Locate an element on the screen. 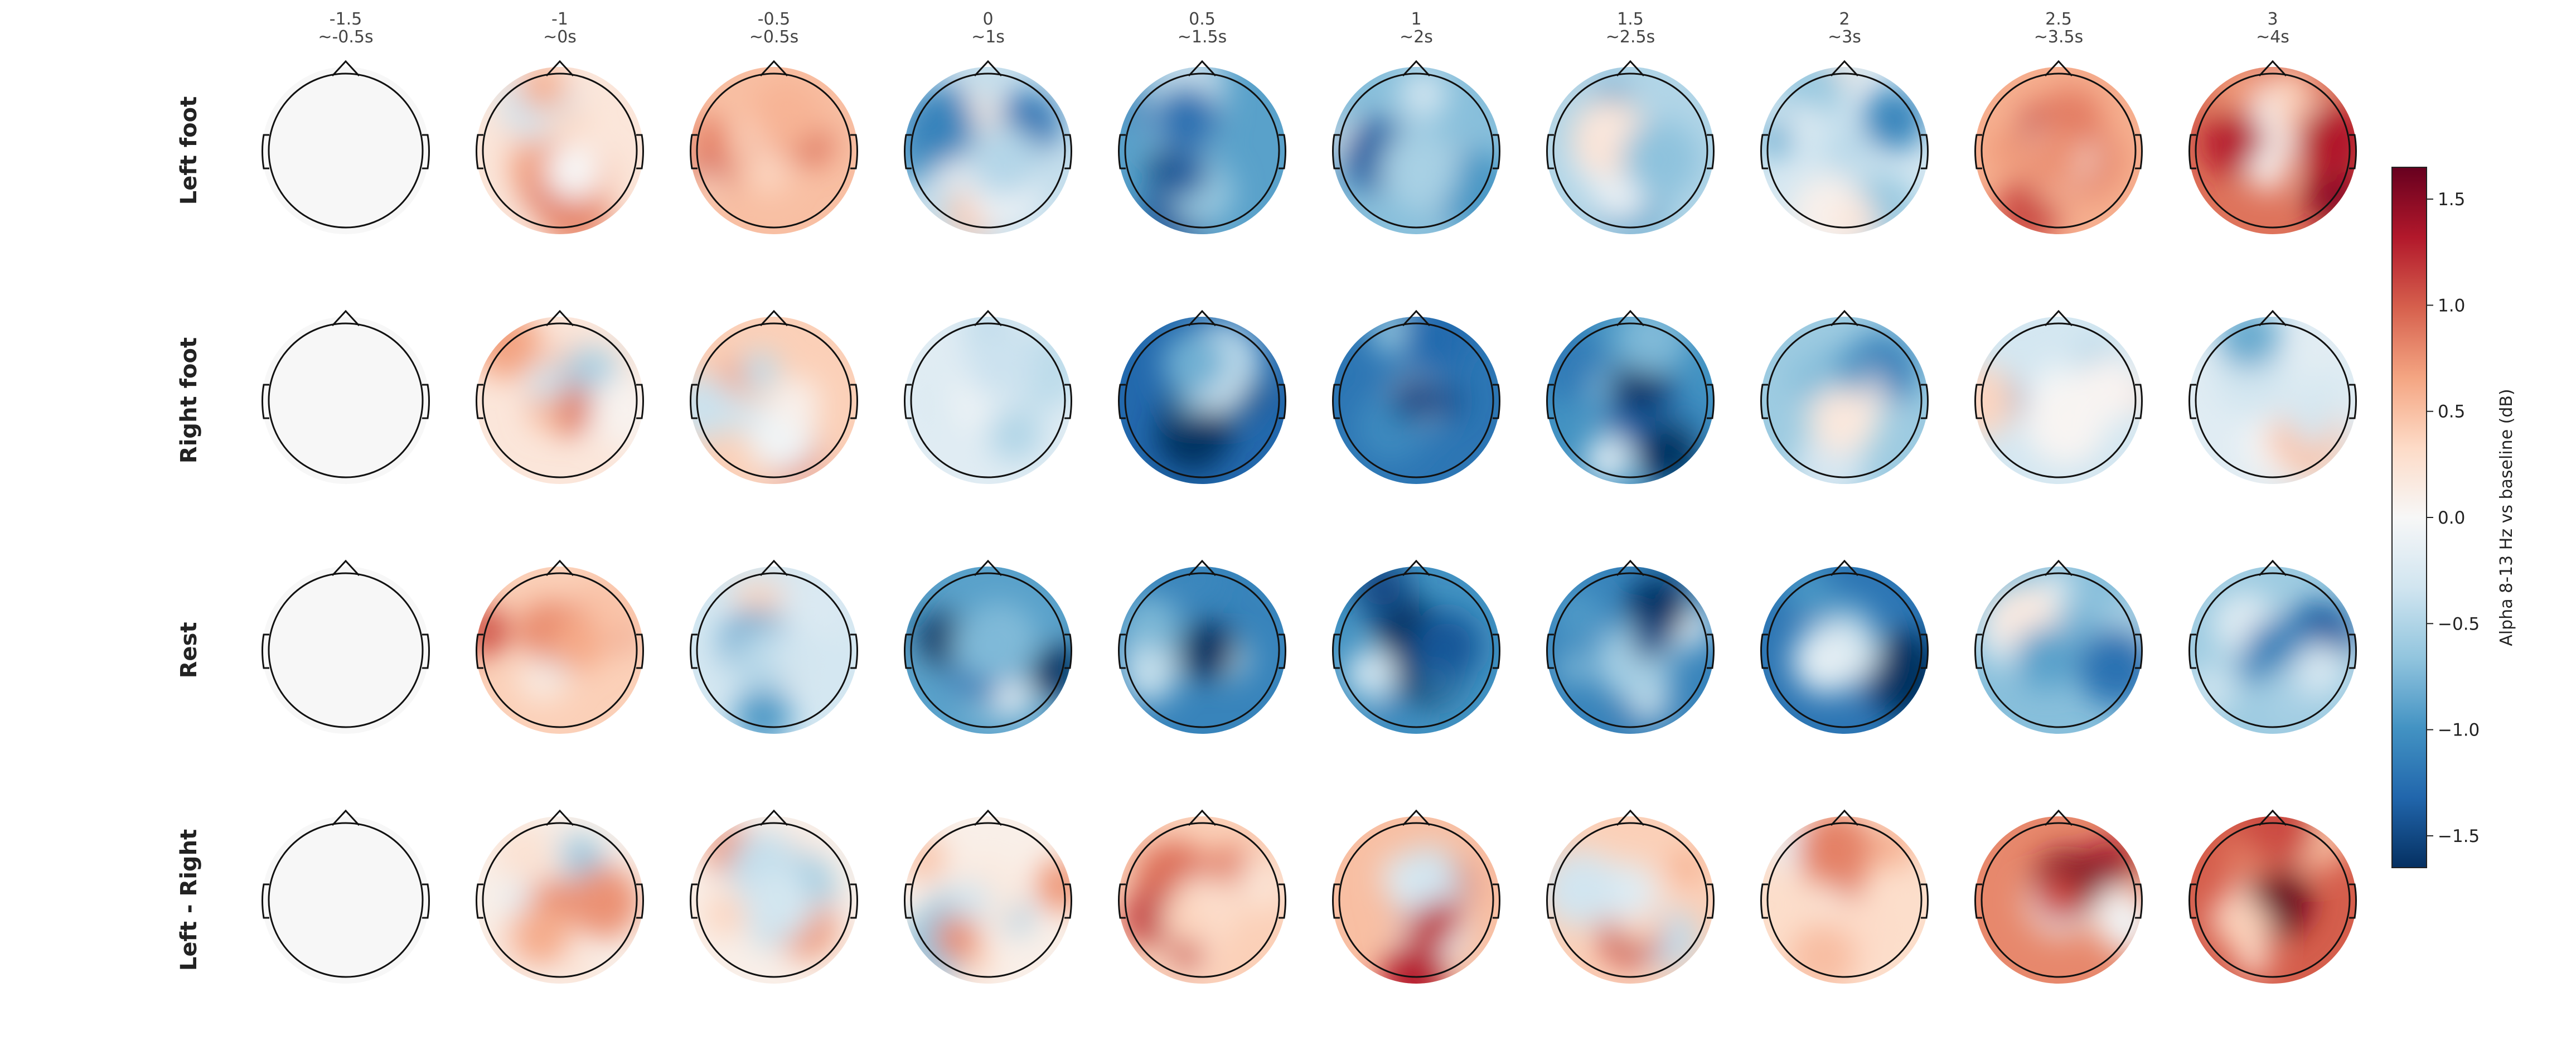 The height and width of the screenshot is (1055, 2576). column-time-label: 2.5 is located at coordinates (2058, 19).